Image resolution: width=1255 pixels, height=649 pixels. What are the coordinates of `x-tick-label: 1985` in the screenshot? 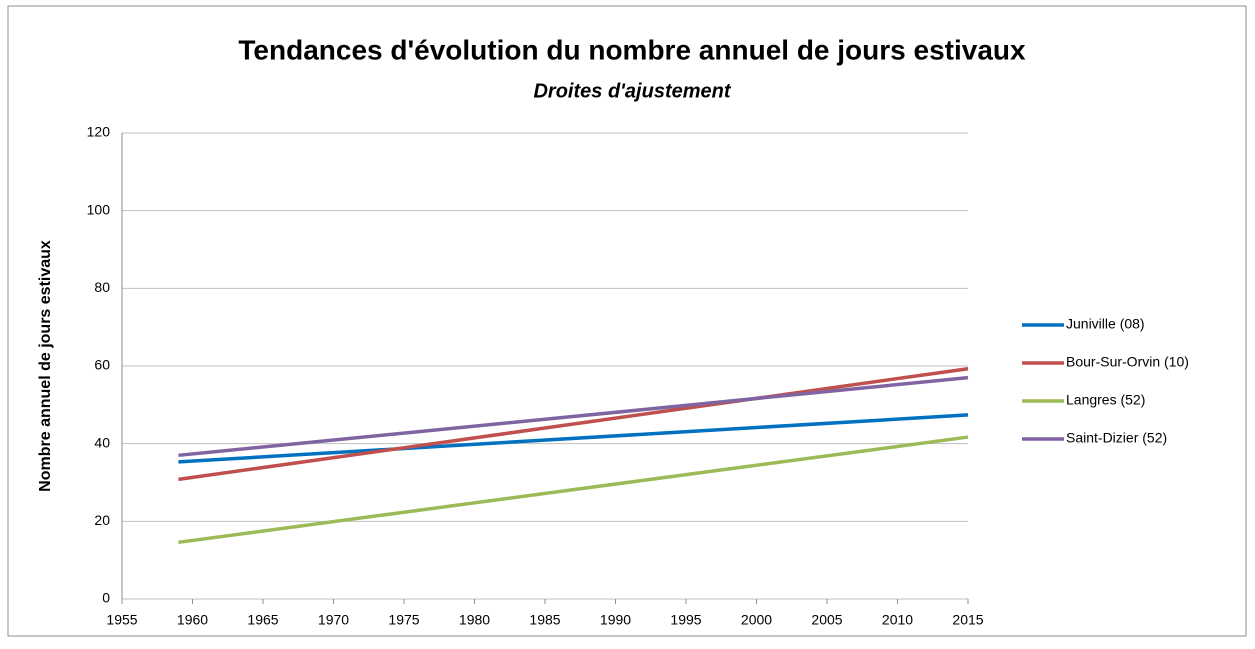 It's located at (544, 620).